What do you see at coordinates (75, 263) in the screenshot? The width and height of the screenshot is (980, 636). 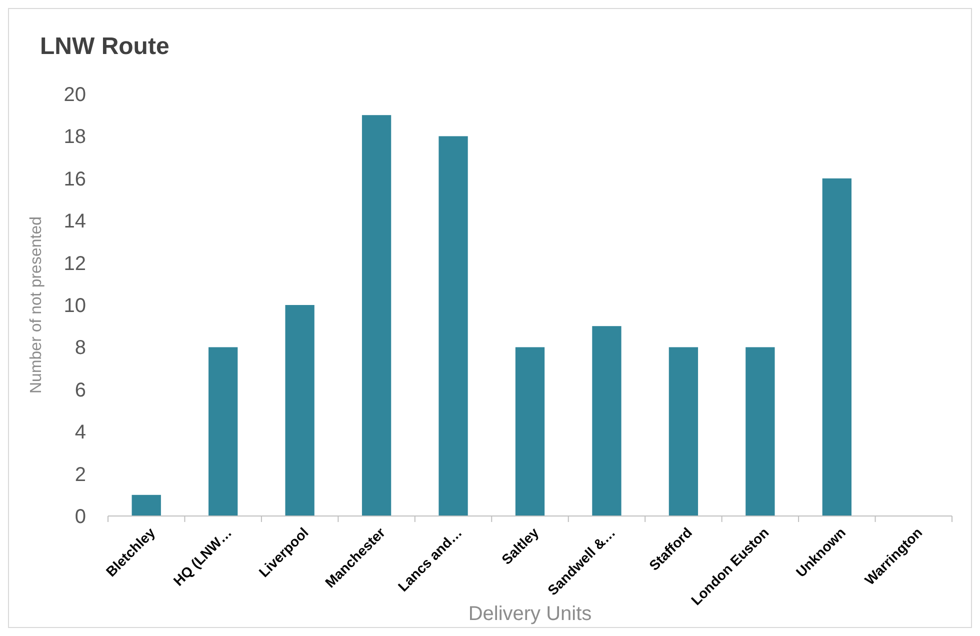 I see `y-tick-label: 12` at bounding box center [75, 263].